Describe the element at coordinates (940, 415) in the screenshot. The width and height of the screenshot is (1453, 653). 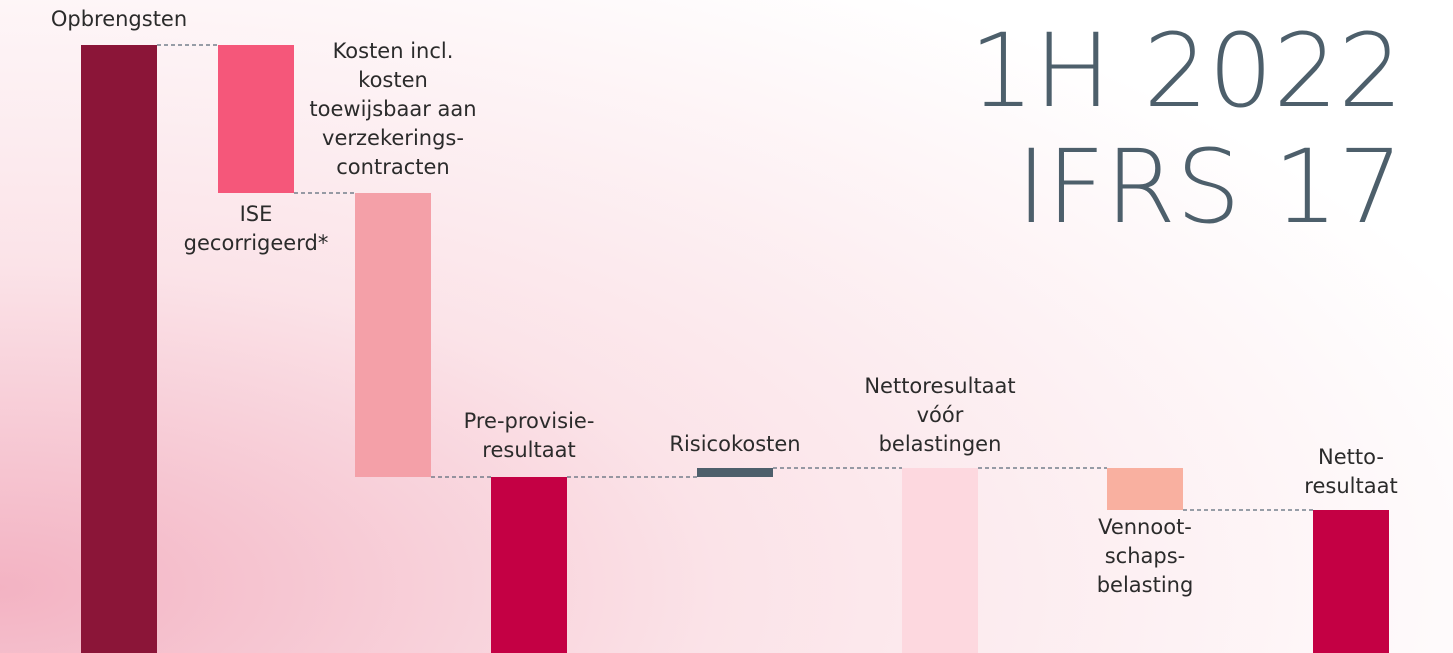
I see `category-label: vóór` at that location.